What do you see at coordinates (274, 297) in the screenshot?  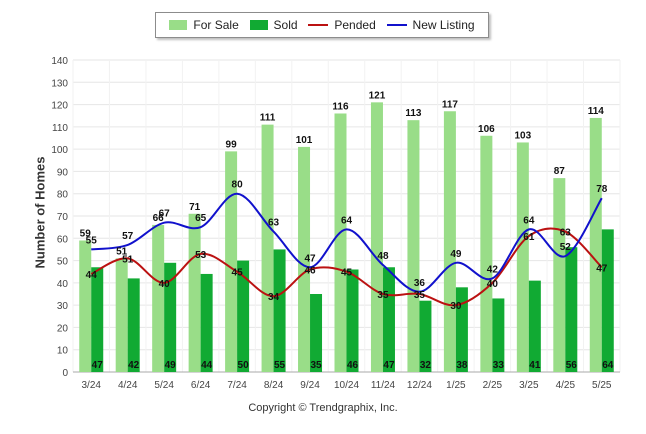 I see `data-label-pended: 34` at bounding box center [274, 297].